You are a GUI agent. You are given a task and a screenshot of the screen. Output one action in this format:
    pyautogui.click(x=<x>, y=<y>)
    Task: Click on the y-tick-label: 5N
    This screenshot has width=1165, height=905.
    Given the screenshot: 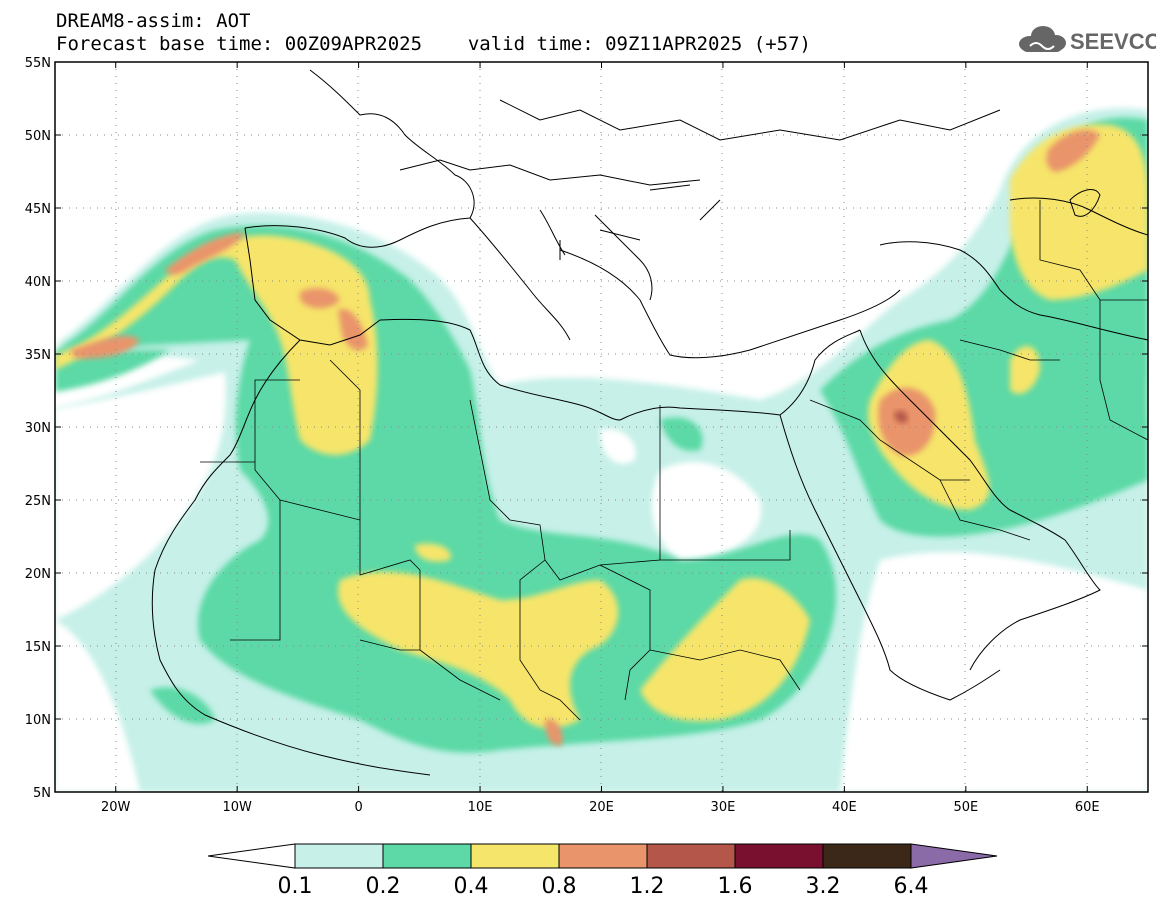 What is the action you would take?
    pyautogui.click(x=42, y=793)
    